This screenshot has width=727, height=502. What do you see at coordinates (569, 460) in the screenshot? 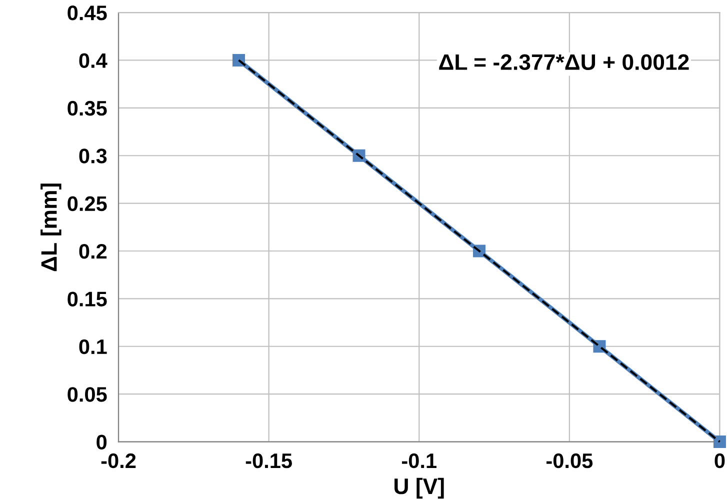
I see `x-tick-label: -0.05` at bounding box center [569, 460].